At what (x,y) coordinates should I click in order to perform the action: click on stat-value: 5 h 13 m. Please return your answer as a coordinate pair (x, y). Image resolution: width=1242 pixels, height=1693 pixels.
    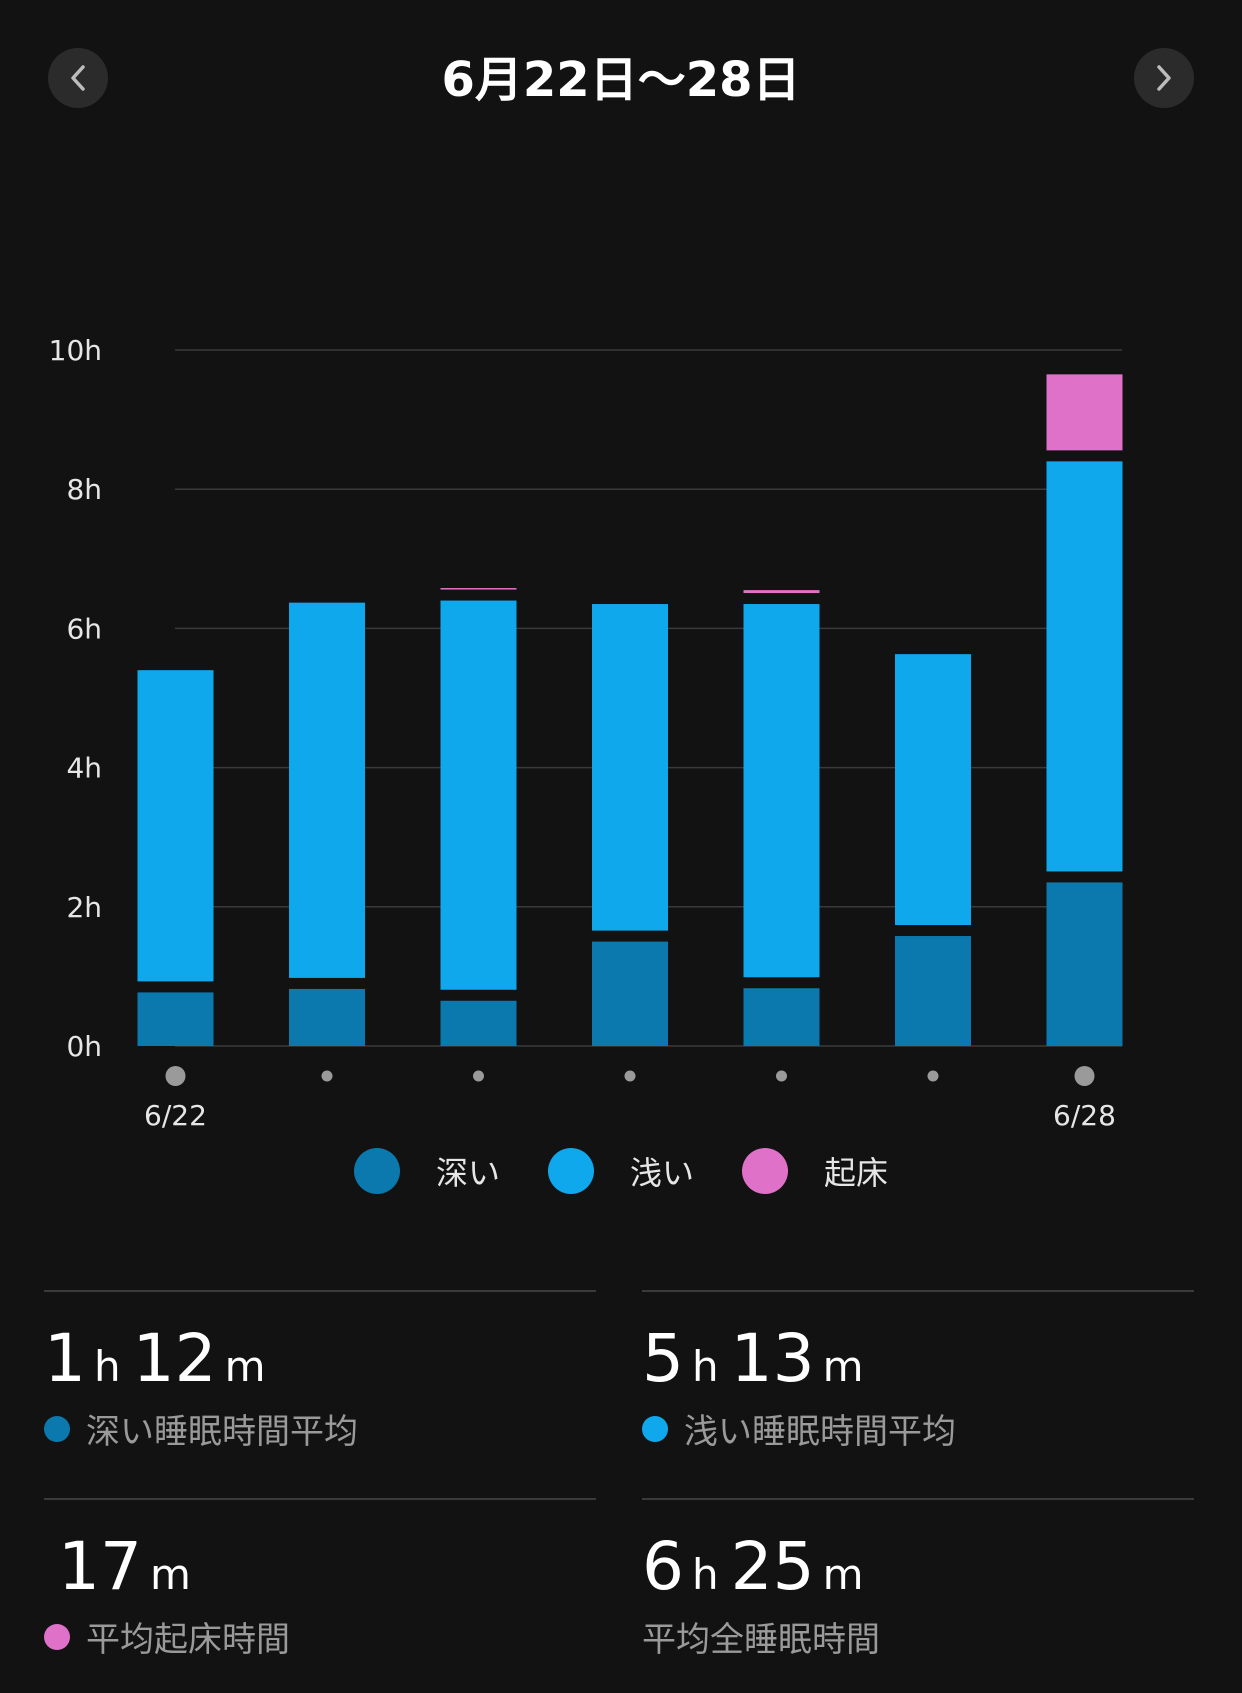
    Looking at the image, I should click on (759, 1358).